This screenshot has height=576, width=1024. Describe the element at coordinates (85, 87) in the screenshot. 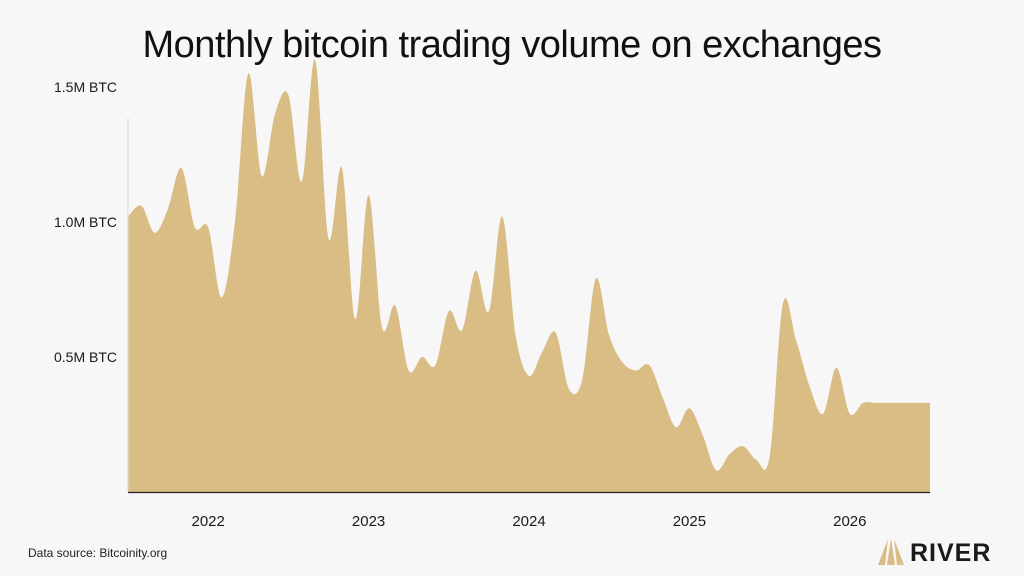

I see `y-tick-label: 1.5M BTC` at that location.